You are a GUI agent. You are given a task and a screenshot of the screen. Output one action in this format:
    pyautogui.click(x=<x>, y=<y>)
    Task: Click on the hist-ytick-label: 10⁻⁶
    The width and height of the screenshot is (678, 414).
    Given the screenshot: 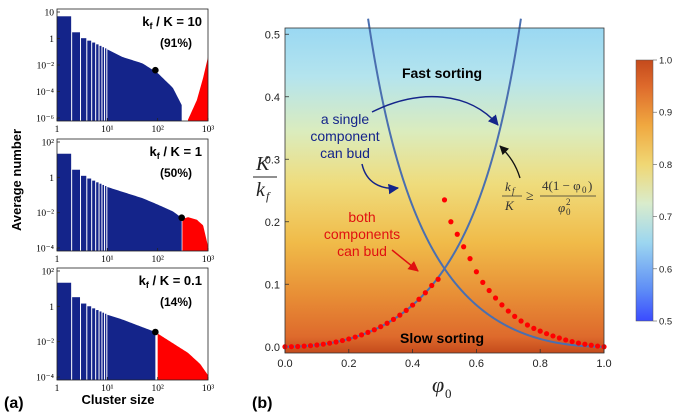 What is the action you would take?
    pyautogui.click(x=45, y=120)
    